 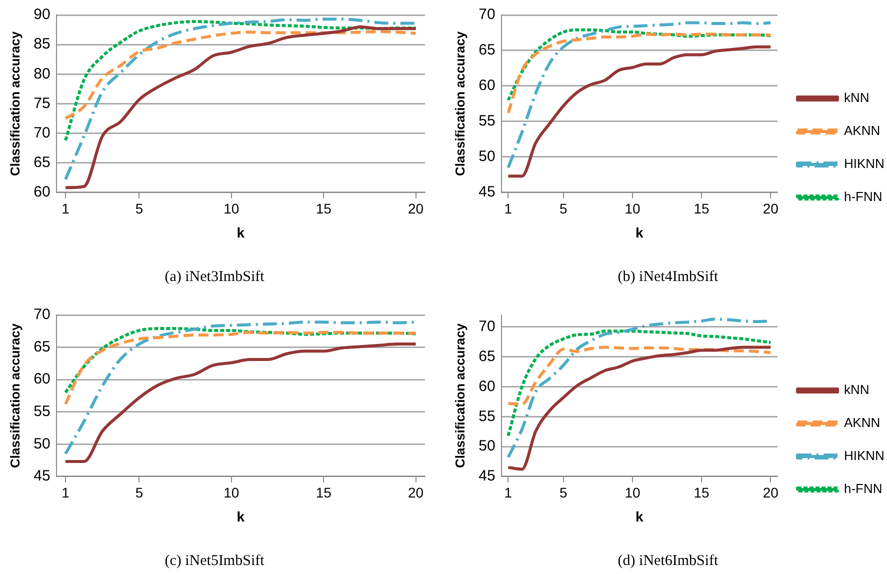 I want to click on text: (d) iNet6ImbSift, so click(x=669, y=560).